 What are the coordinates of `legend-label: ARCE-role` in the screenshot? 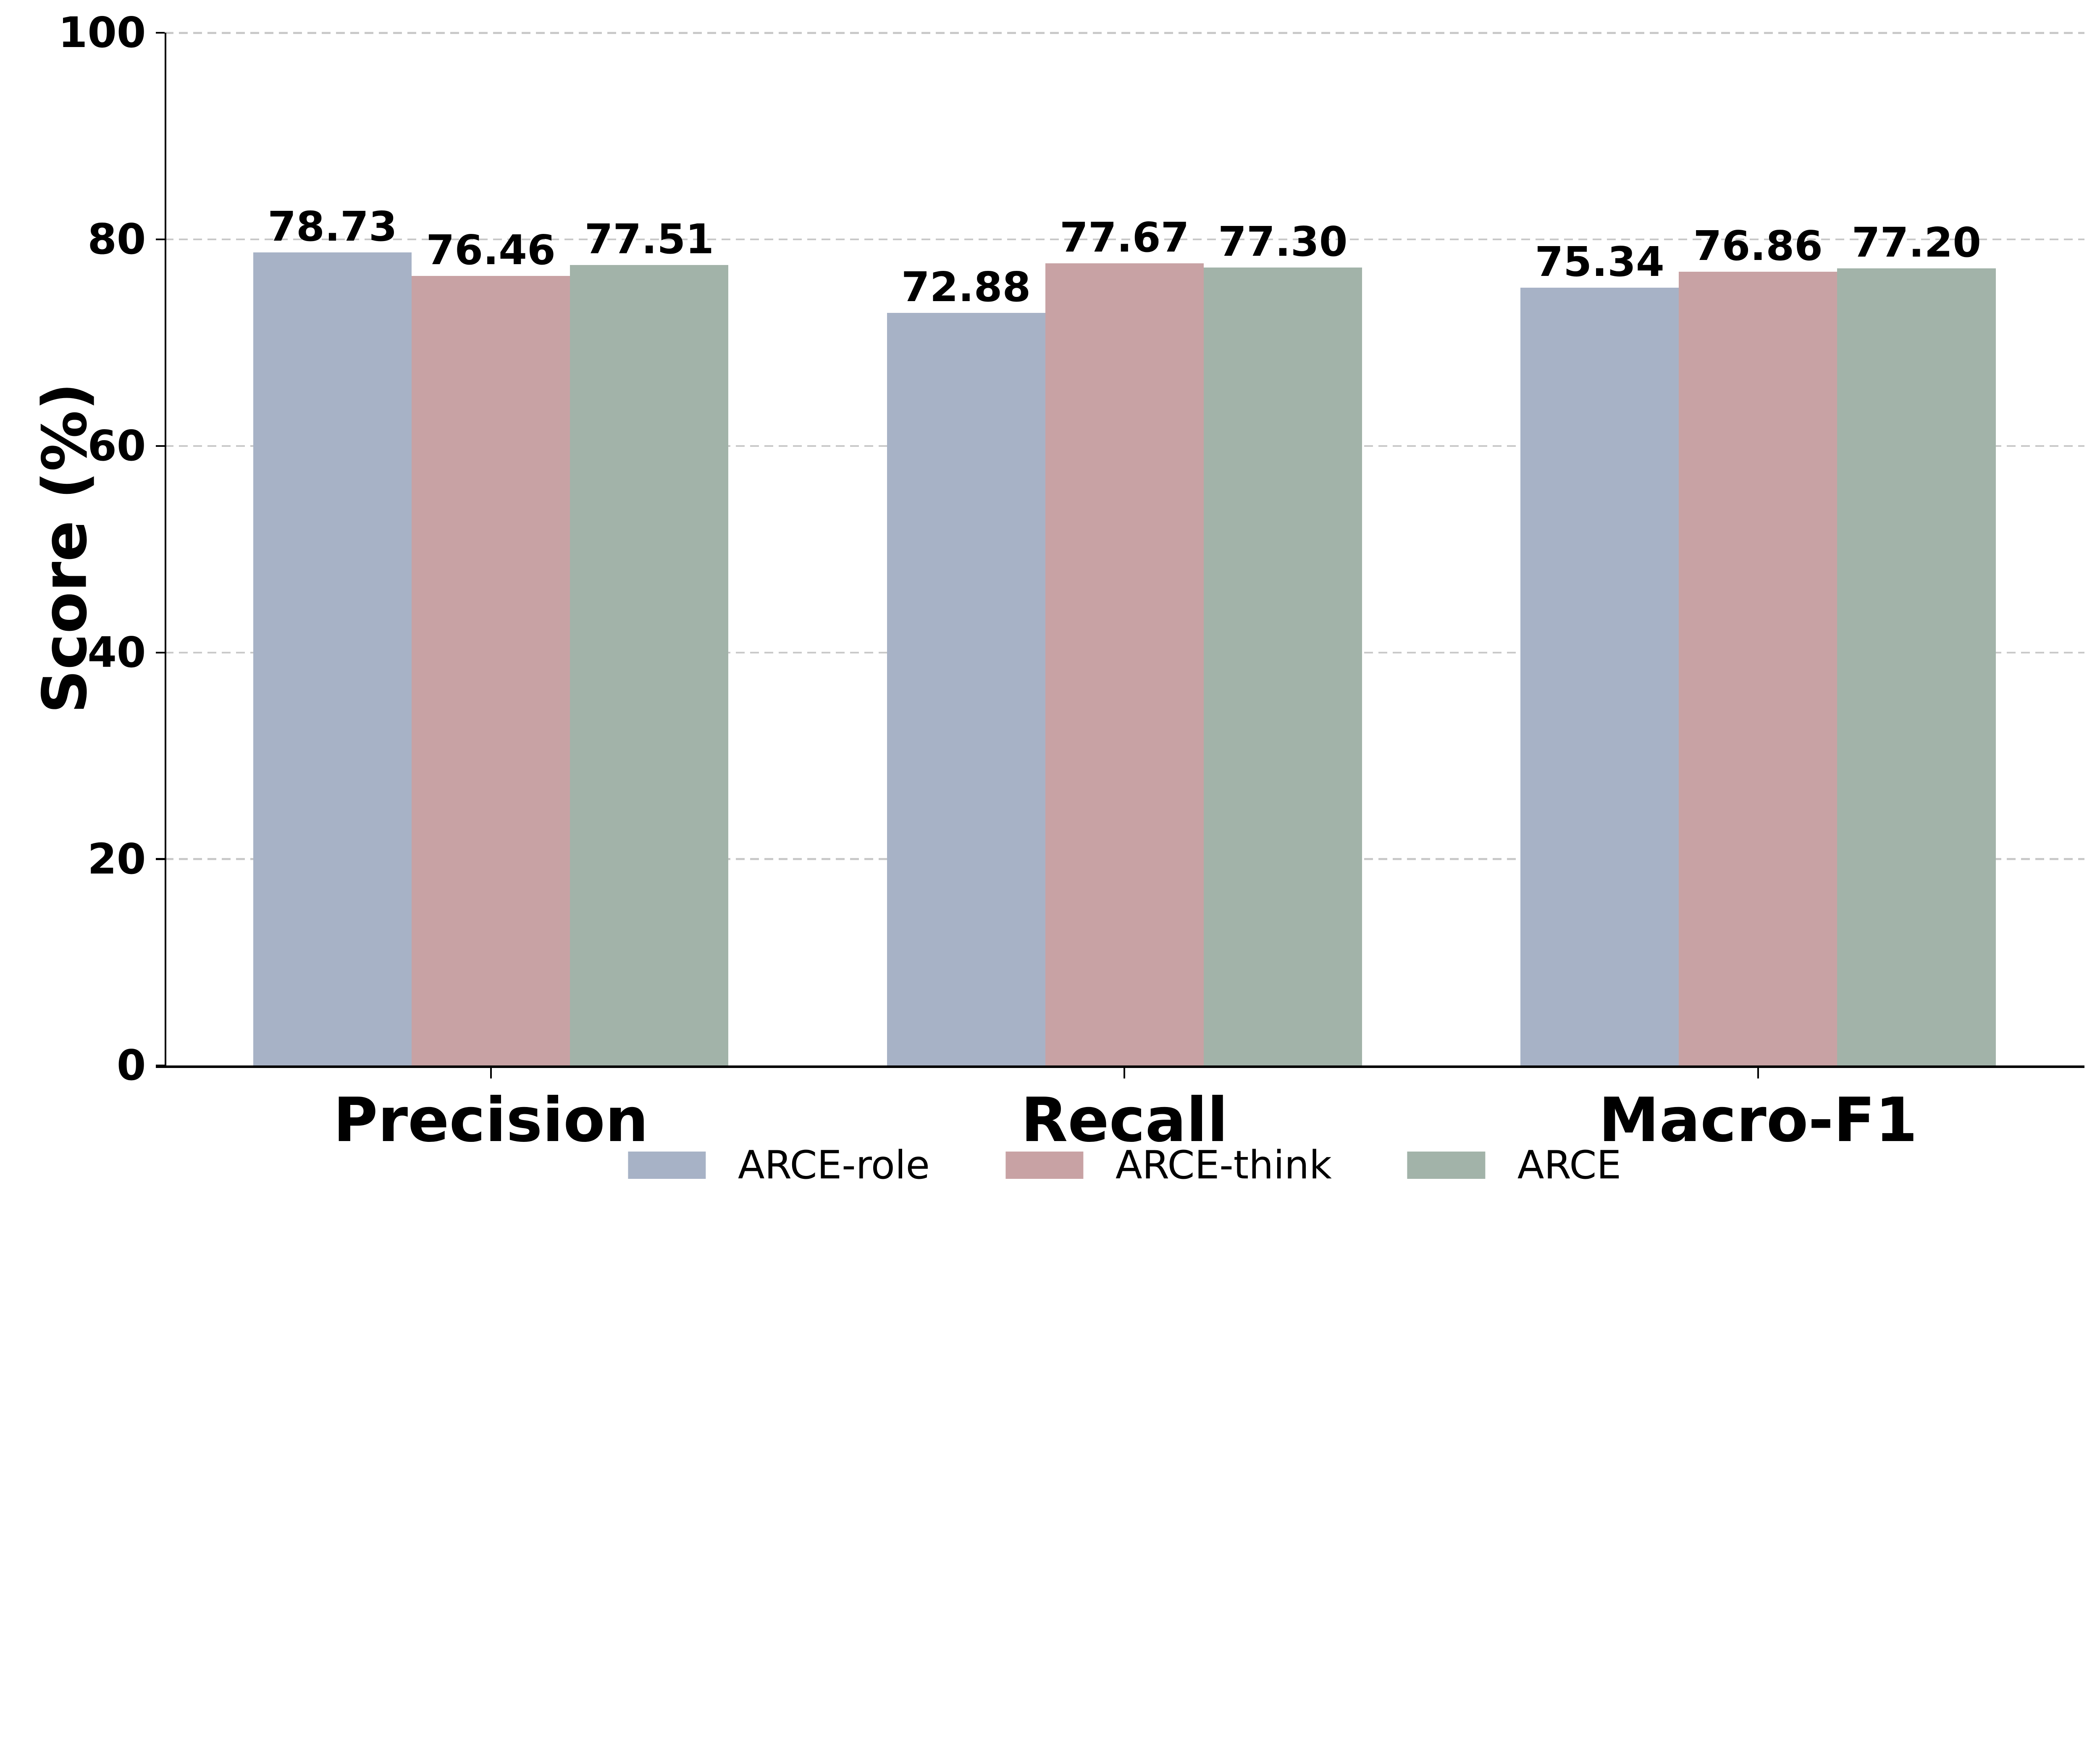 It's located at (834, 1165).